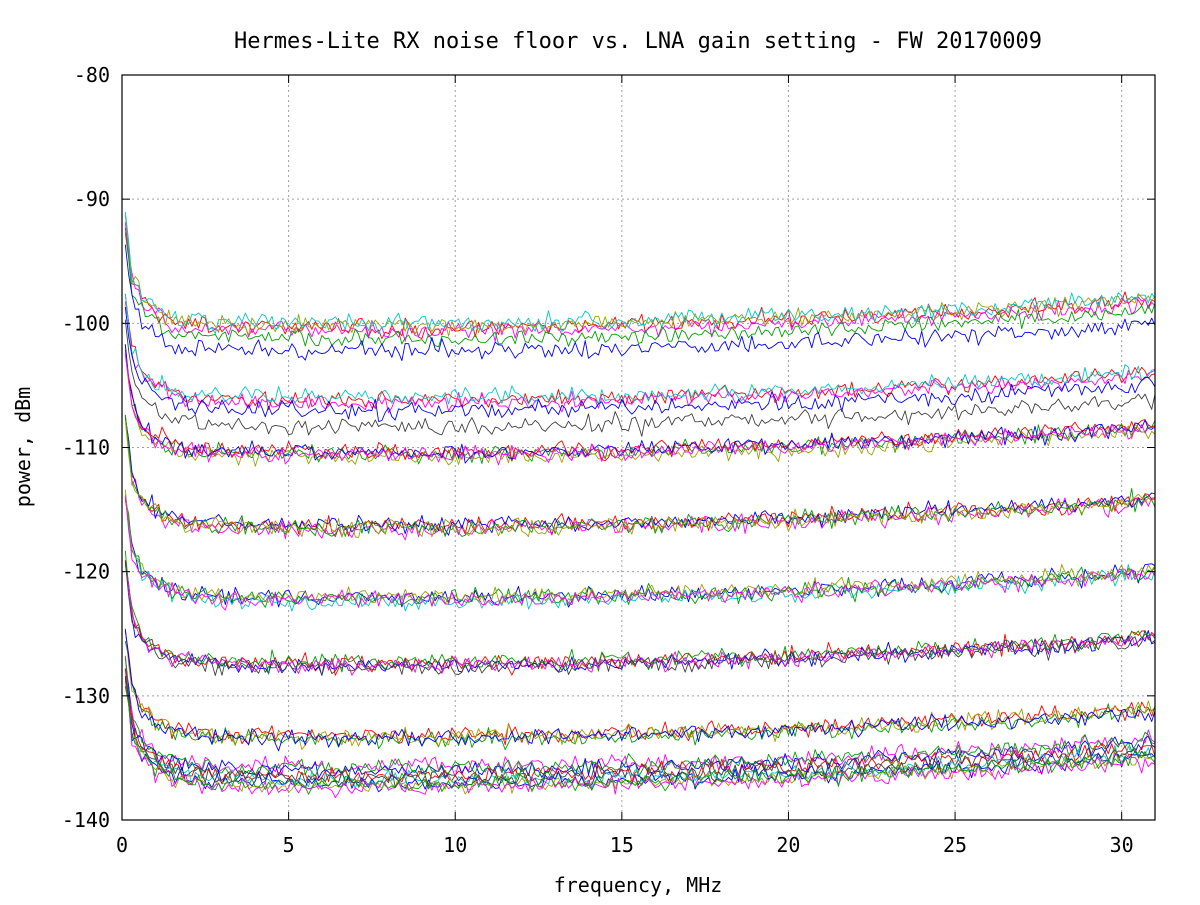 This screenshot has width=1200, height=905. What do you see at coordinates (638, 885) in the screenshot?
I see `x-axis-label: frequency, MHz` at bounding box center [638, 885].